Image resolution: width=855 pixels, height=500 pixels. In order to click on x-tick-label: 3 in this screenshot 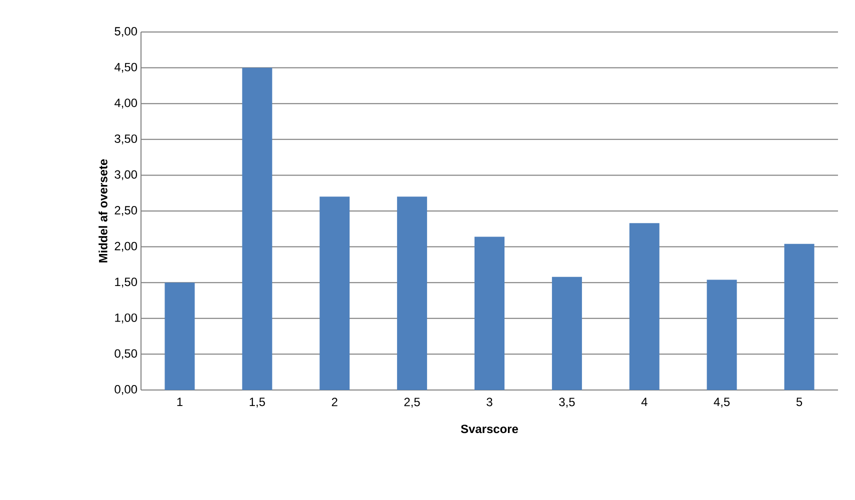, I will do `click(489, 402)`.